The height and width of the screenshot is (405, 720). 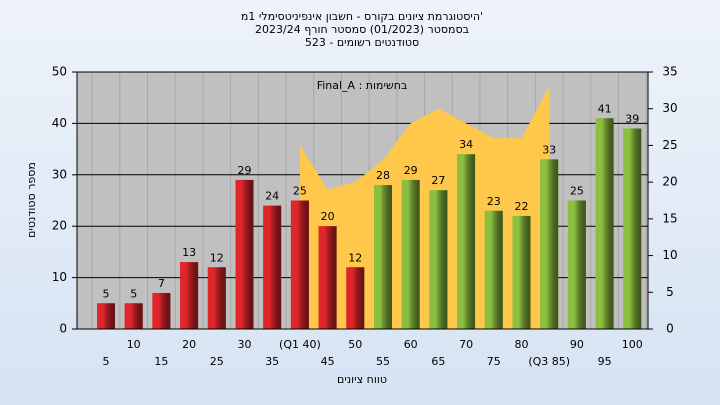 I want to click on x-tick-label: 75, so click(x=494, y=361).